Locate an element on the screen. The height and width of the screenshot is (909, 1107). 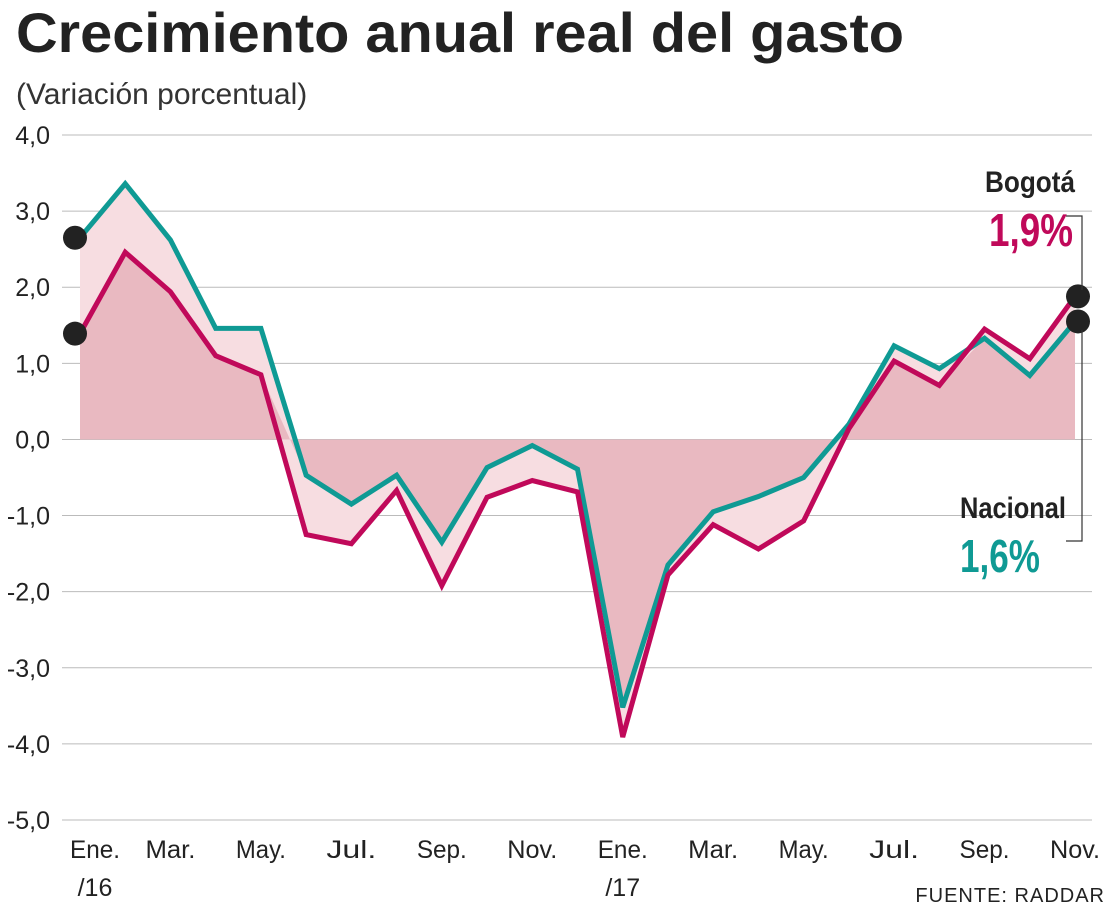
y-tick-label: -4,0 is located at coordinates (28, 745).